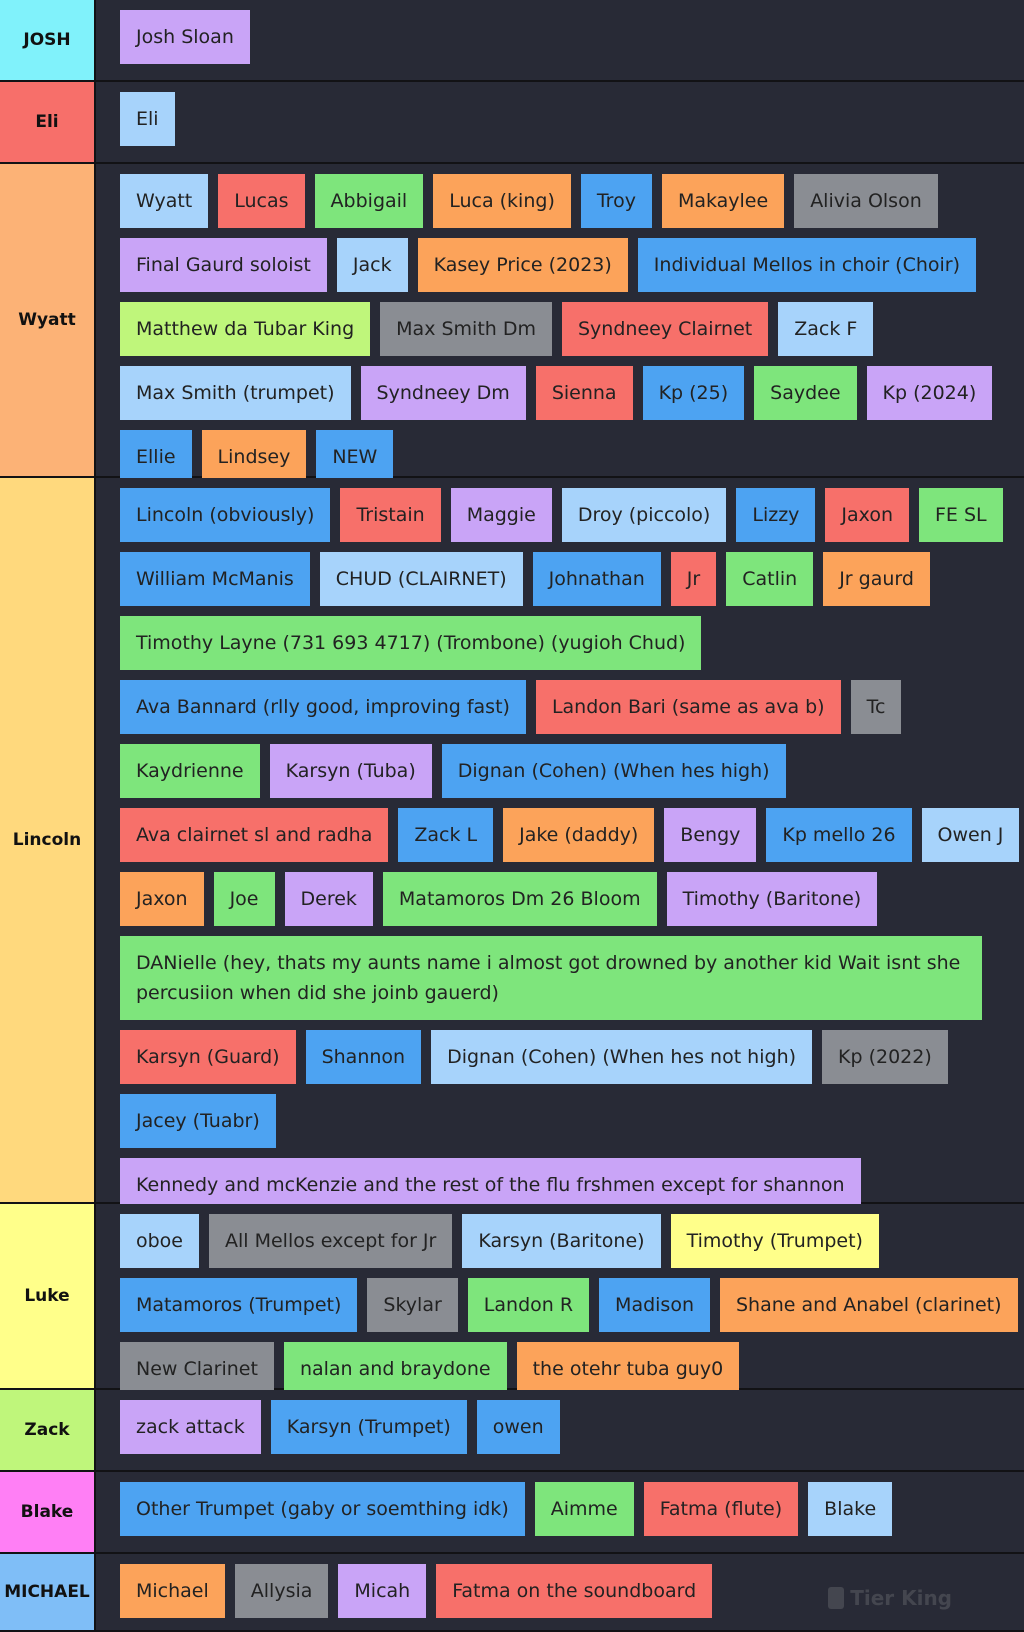  What do you see at coordinates (390, 515) in the screenshot?
I see `tier-item: Tristain` at bounding box center [390, 515].